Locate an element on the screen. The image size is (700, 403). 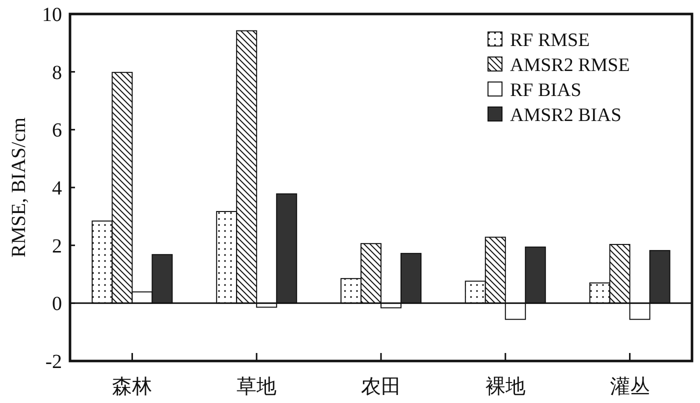
y-axis-title: RMSE, BIAS/cm is located at coordinates (19, 187).